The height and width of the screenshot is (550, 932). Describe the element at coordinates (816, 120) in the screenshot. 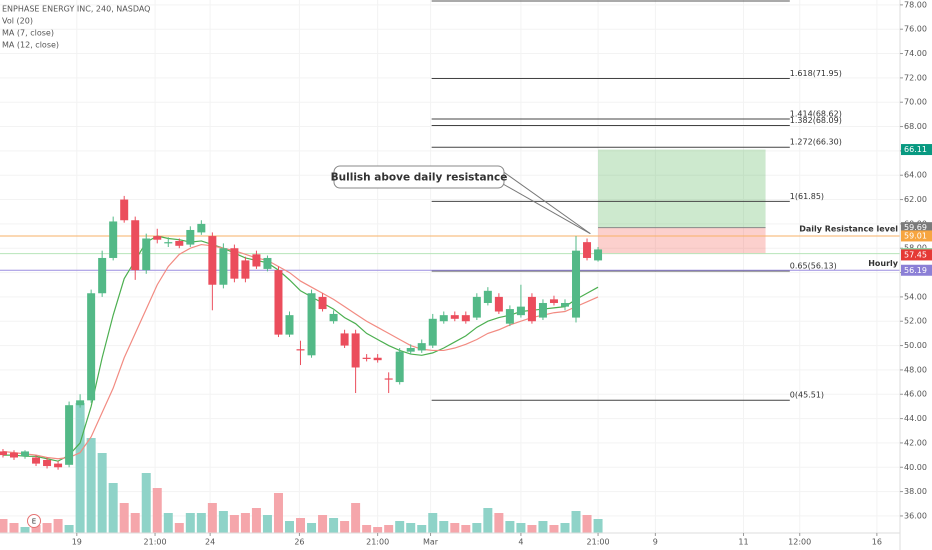

I see `fib-label: 1.382(68.09)` at that location.